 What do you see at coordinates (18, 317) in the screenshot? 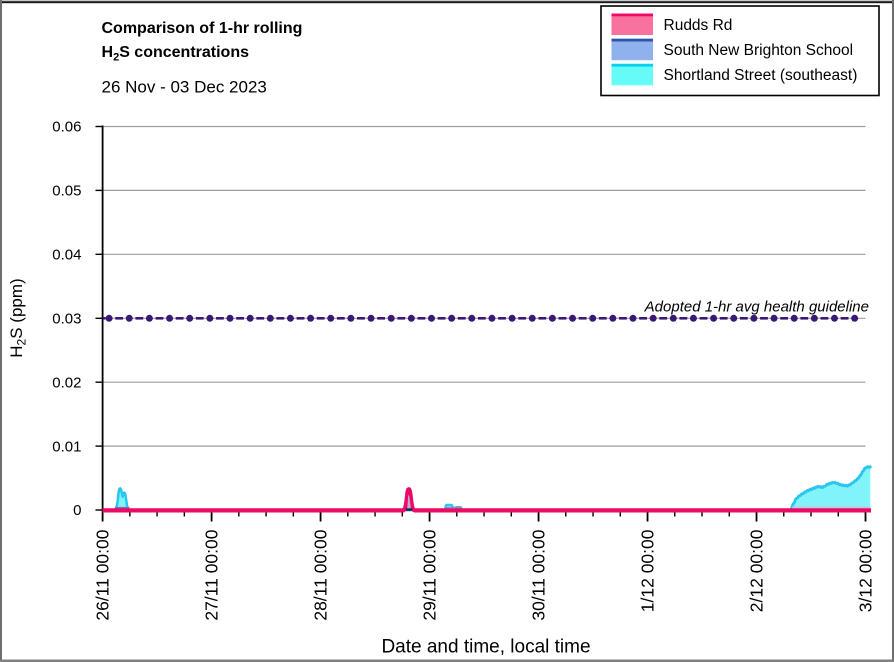
I see `svg-text: H2S (ppm)` at bounding box center [18, 317].